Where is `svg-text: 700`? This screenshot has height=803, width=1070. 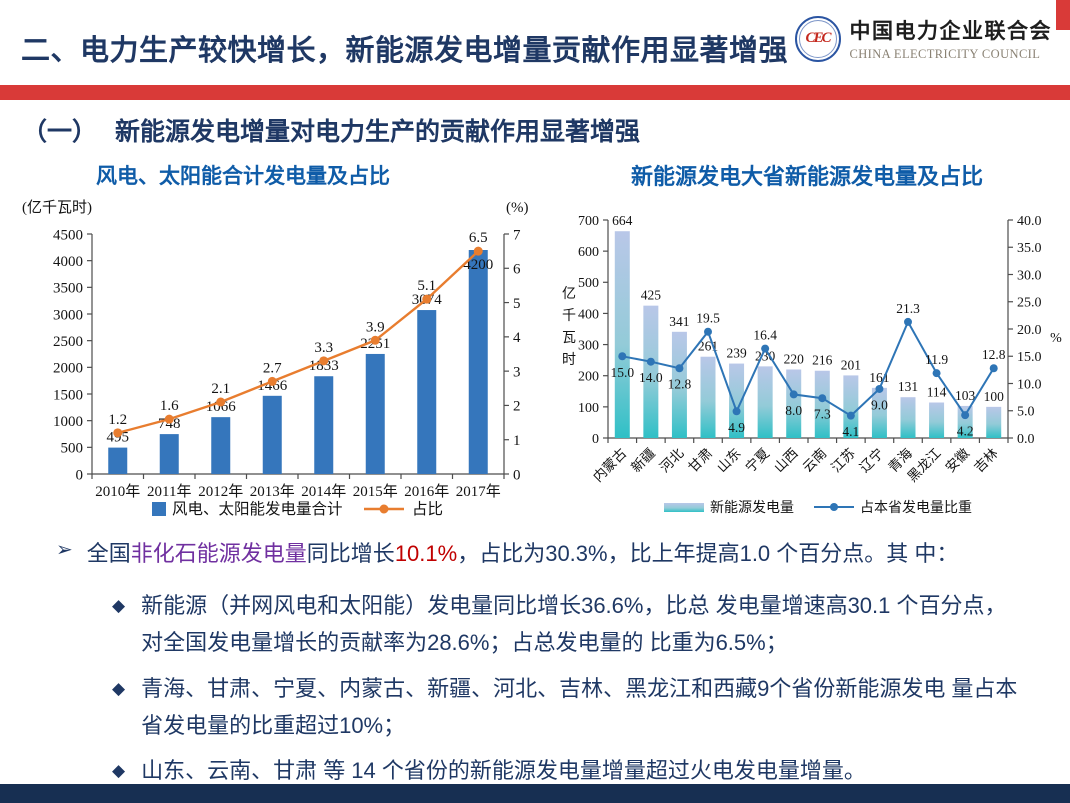 svg-text: 700 is located at coordinates (588, 221).